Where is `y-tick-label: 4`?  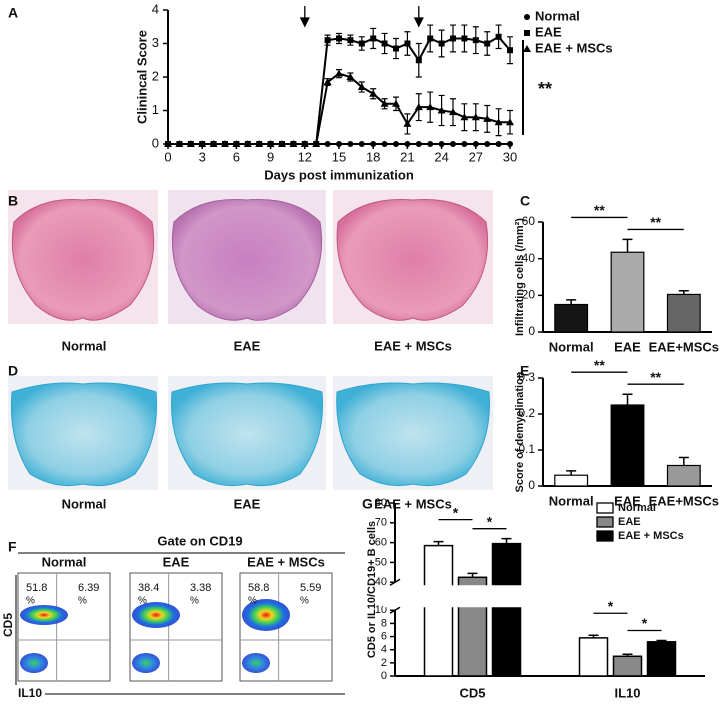 y-tick-label: 4 is located at coordinates (384, 650).